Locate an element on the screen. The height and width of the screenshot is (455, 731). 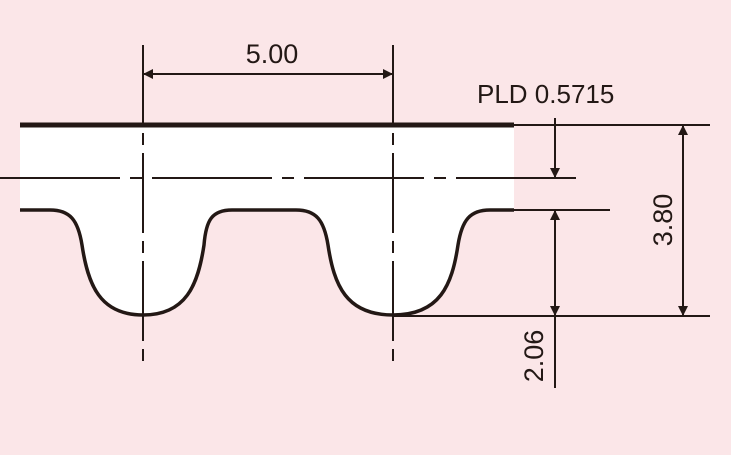
pld-label: PLD 0.5715 is located at coordinates (545, 94).